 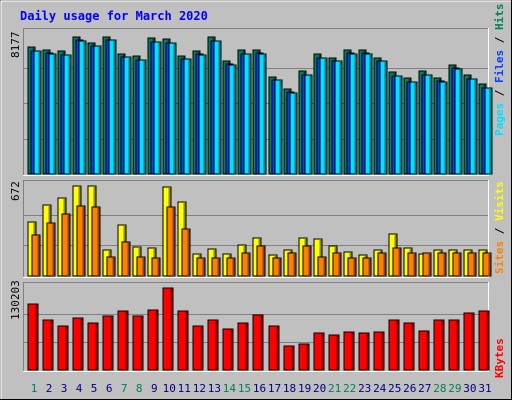 What do you see at coordinates (49, 388) in the screenshot?
I see `day-label-2: 2` at bounding box center [49, 388].